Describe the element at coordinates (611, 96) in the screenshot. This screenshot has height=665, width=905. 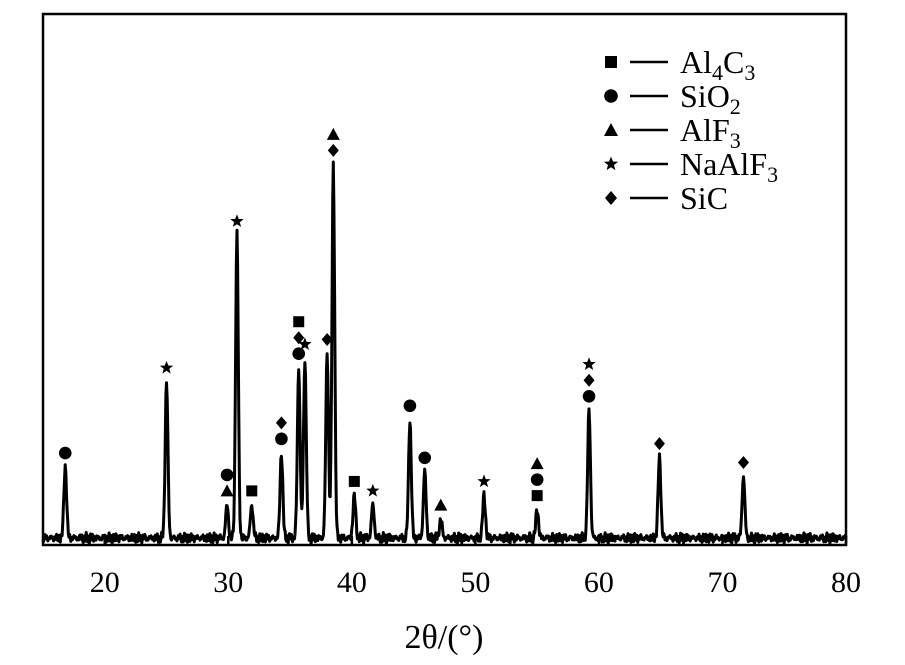
I see `legend-circle-icon` at that location.